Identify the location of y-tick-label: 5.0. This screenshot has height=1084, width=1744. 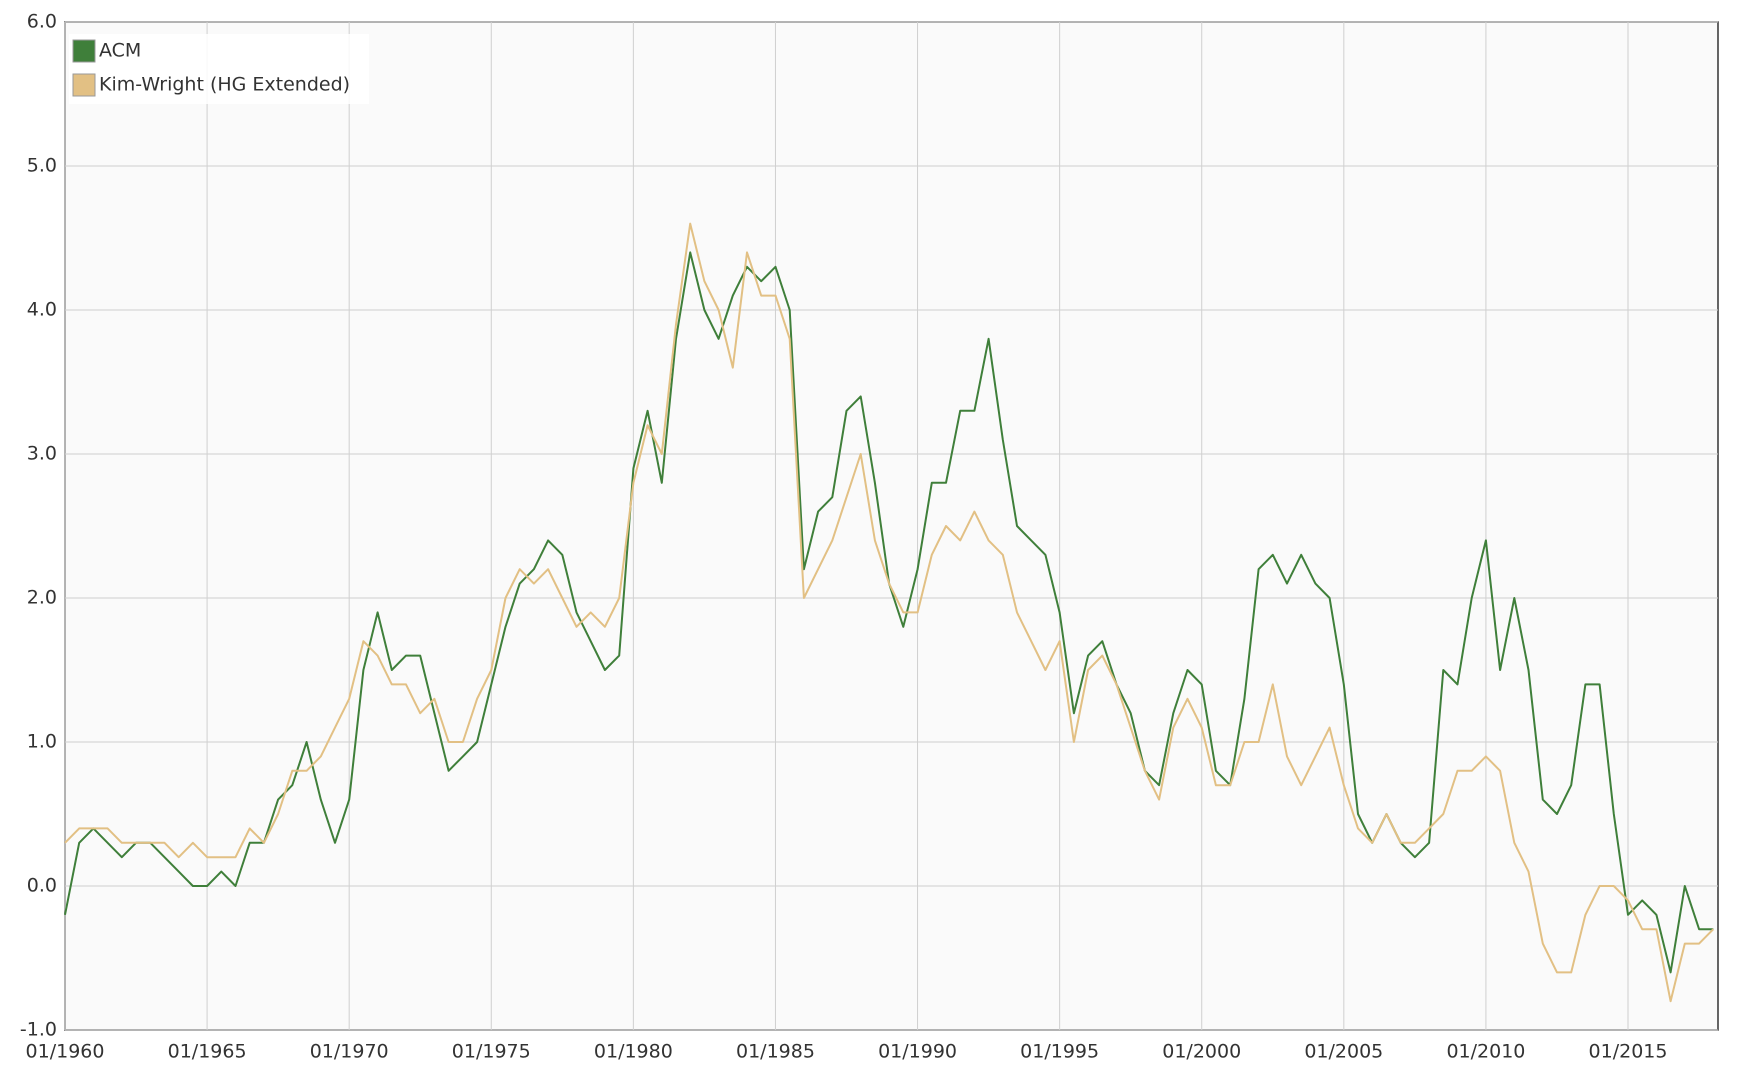
(42, 166).